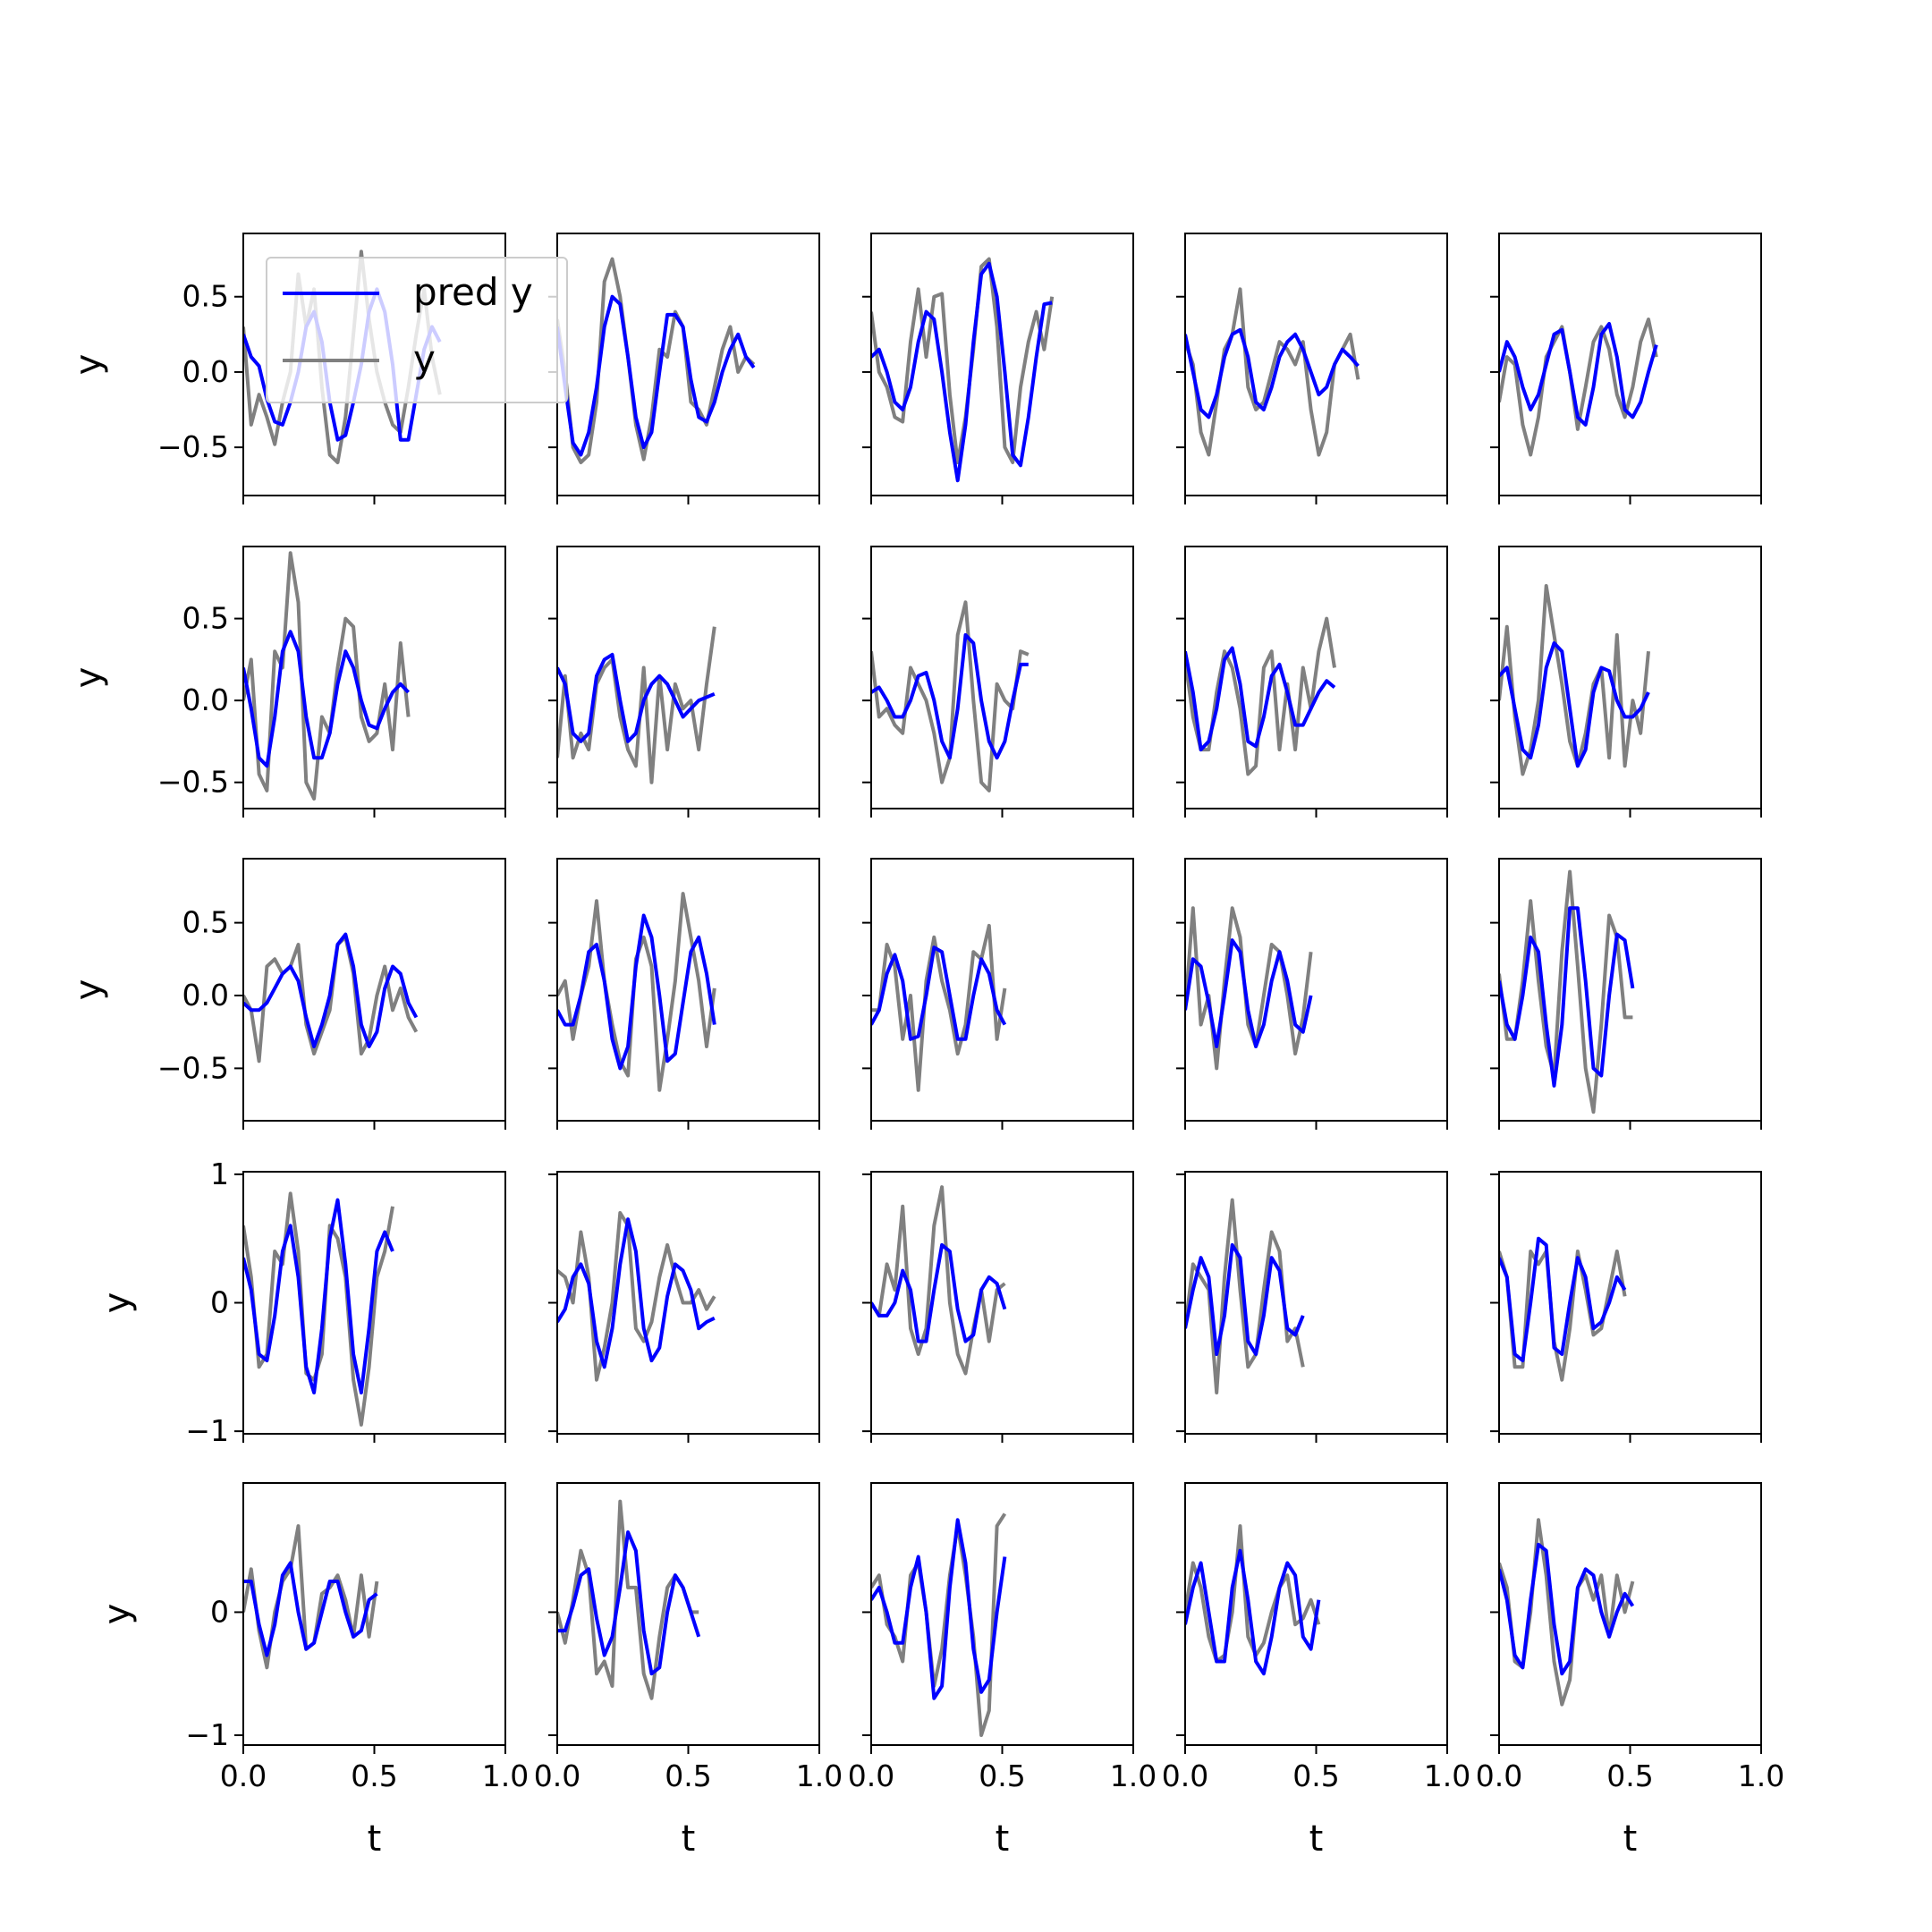 Image resolution: width=1932 pixels, height=1932 pixels. I want to click on legend: pred y y, so click(417, 330).